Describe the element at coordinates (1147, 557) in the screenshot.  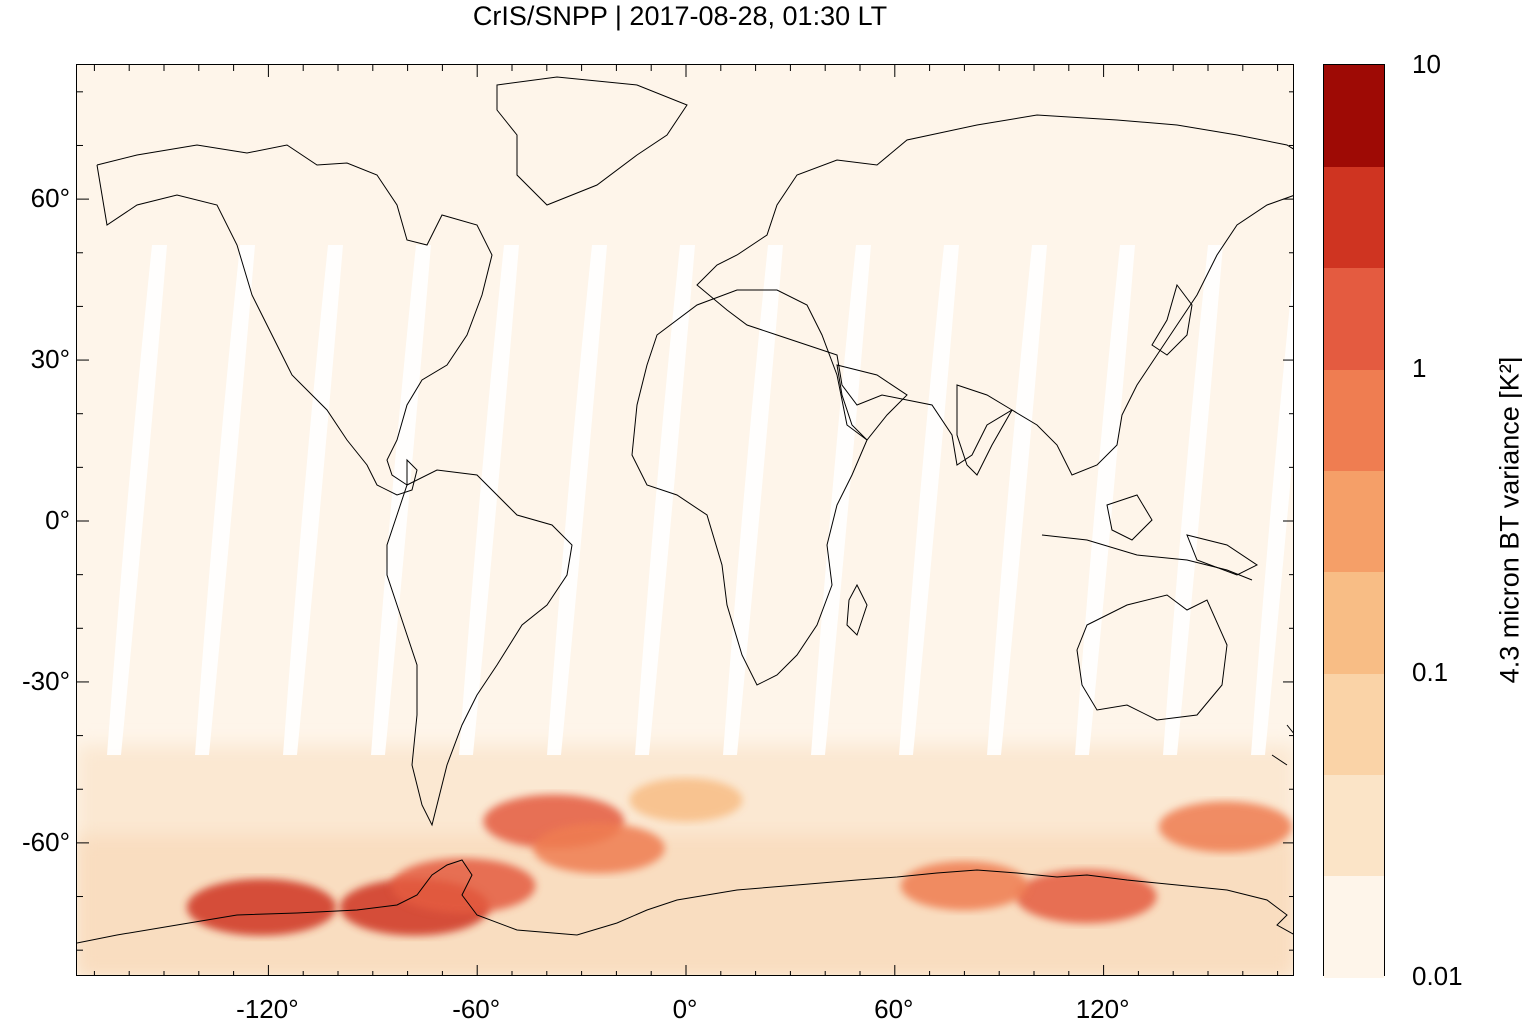
I see `coast-indonesia` at that location.